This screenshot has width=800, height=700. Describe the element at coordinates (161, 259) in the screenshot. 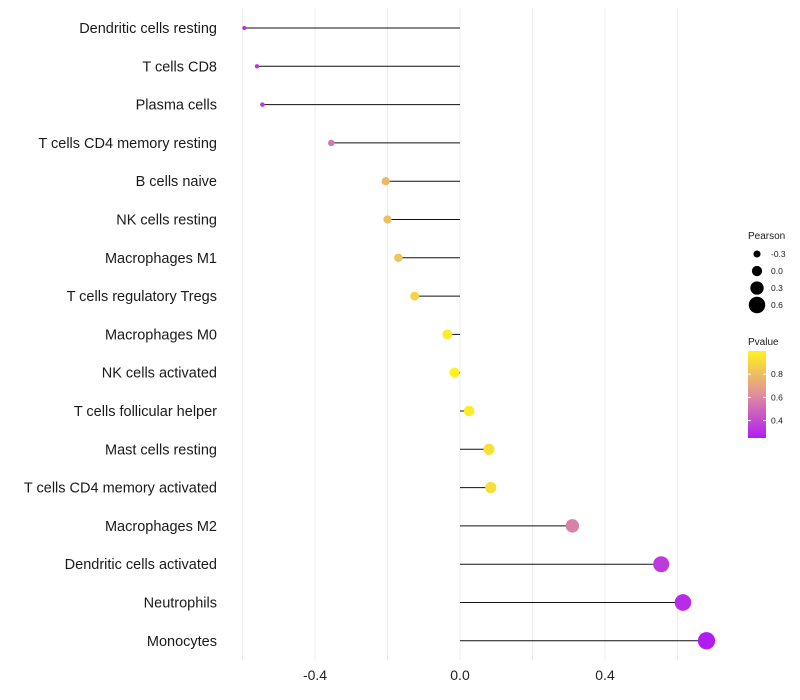

I see `category-label: Macrophages M1` at that location.